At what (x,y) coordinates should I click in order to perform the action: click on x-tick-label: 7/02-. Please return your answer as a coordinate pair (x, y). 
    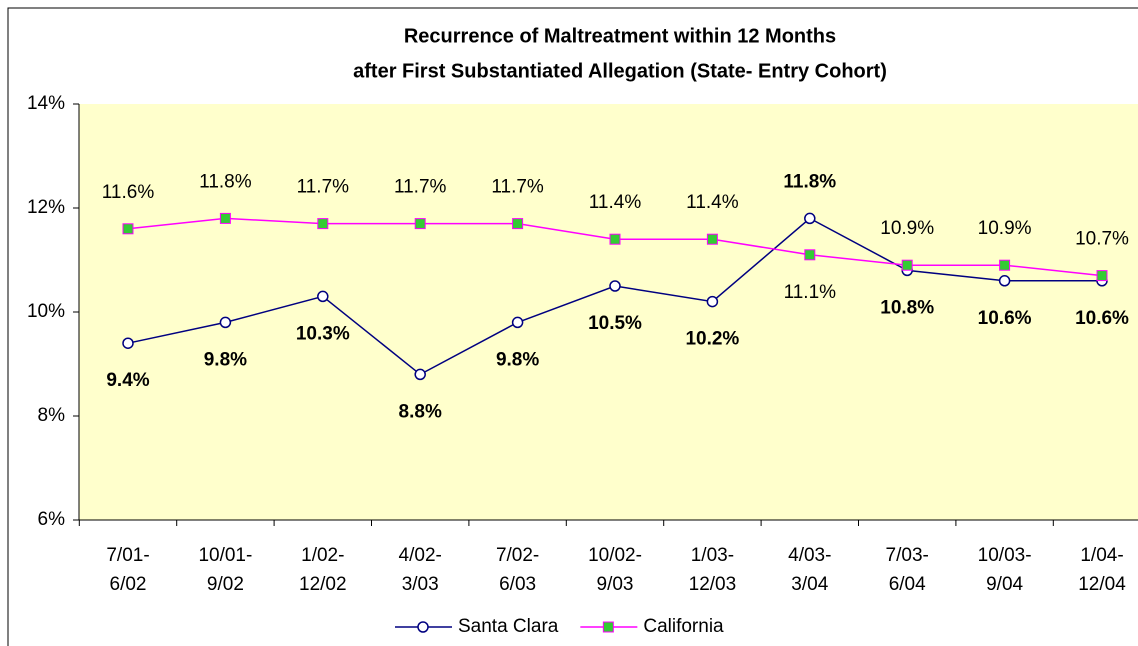
    Looking at the image, I should click on (517, 555).